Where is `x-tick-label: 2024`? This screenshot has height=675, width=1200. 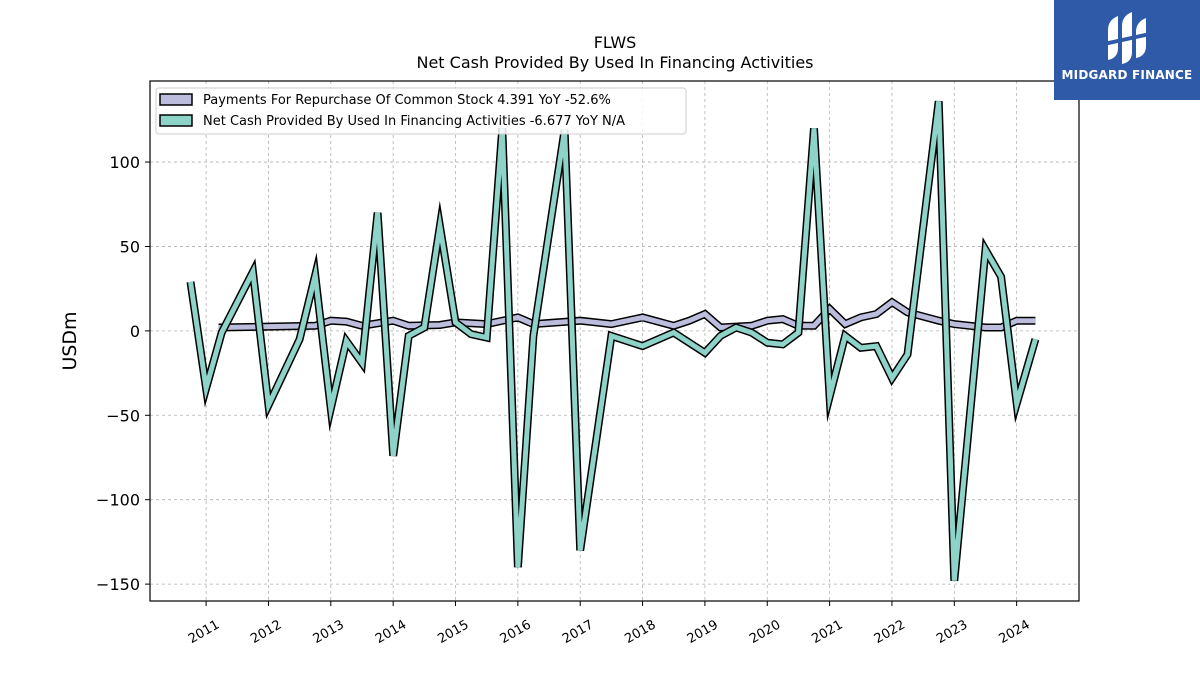 x-tick-label: 2024 is located at coordinates (1014, 632).